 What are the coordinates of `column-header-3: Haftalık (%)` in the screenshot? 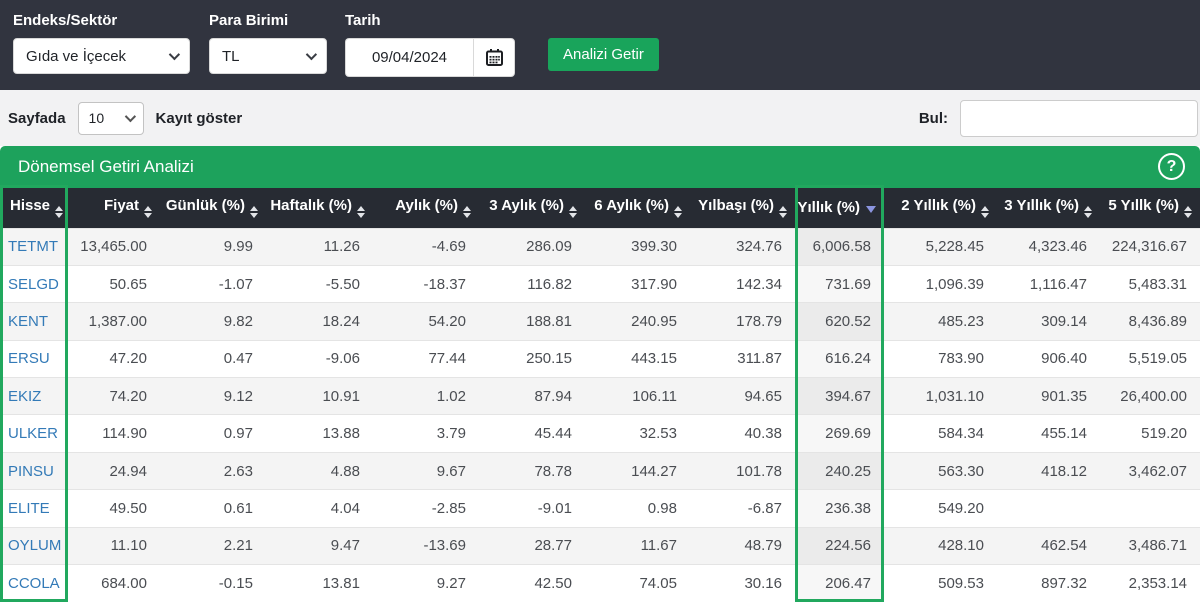 It's located at (319, 208).